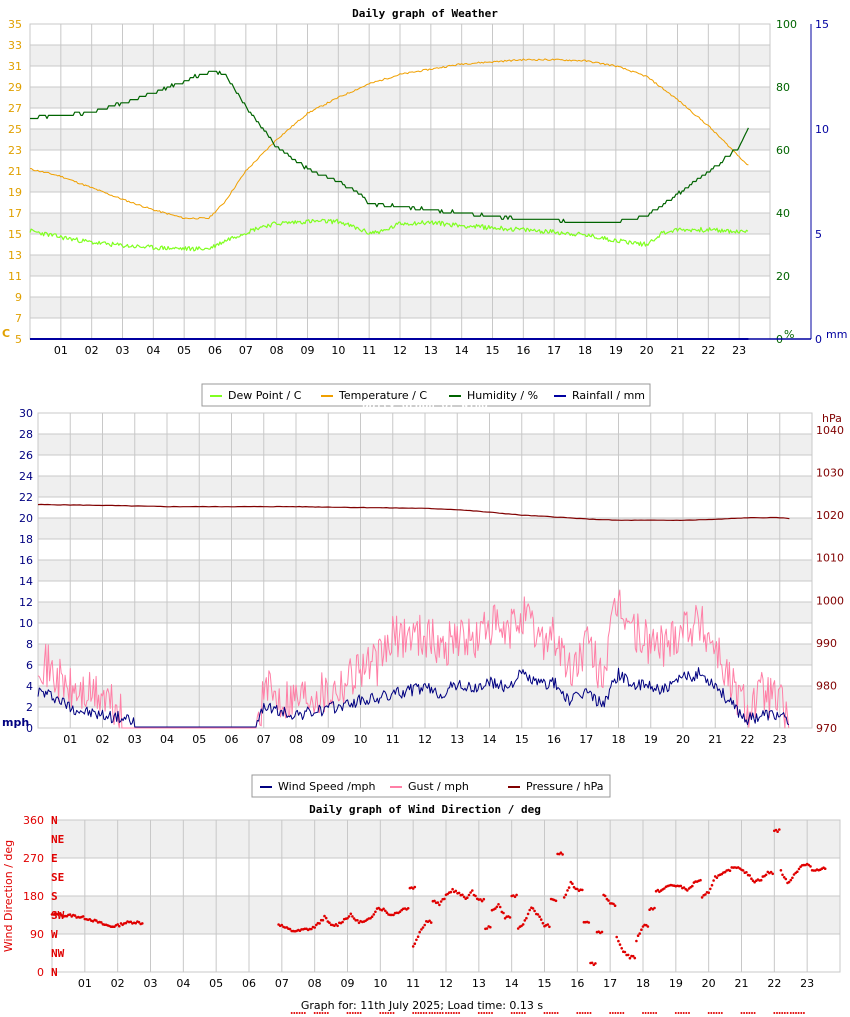 The width and height of the screenshot is (850, 1017). I want to click on x-tick-label: 15, so click(493, 350).